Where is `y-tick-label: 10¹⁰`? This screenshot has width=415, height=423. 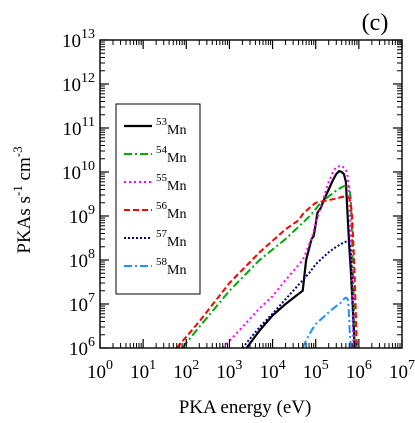
y-tick-label: 10¹⁰ is located at coordinates (78, 171).